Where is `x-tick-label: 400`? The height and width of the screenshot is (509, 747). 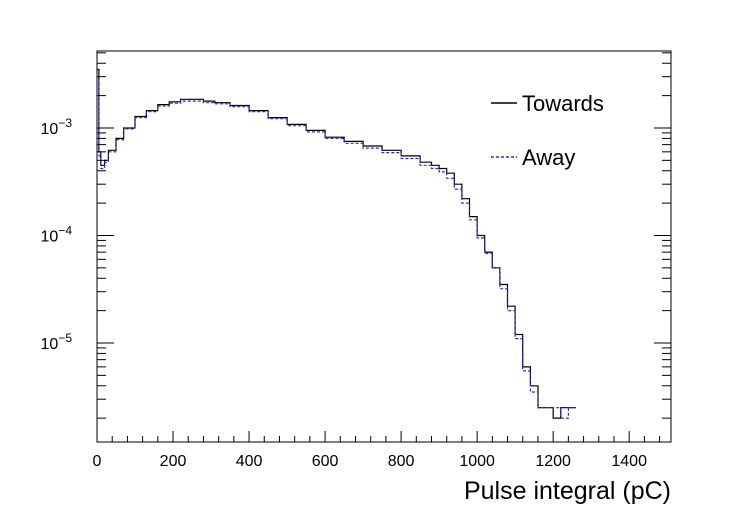 x-tick-label: 400 is located at coordinates (249, 461).